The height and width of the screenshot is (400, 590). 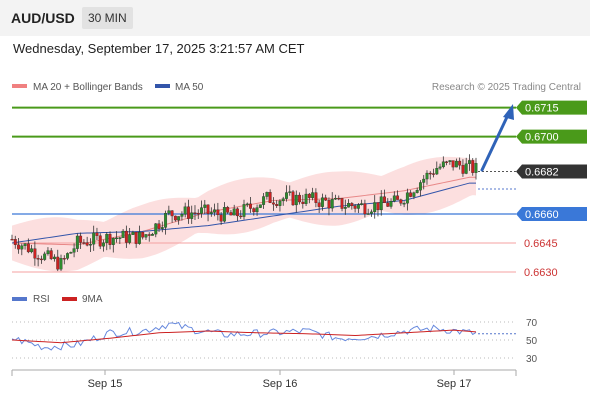 What do you see at coordinates (280, 384) in the screenshot?
I see `x-tick-label-1: Sep 16` at bounding box center [280, 384].